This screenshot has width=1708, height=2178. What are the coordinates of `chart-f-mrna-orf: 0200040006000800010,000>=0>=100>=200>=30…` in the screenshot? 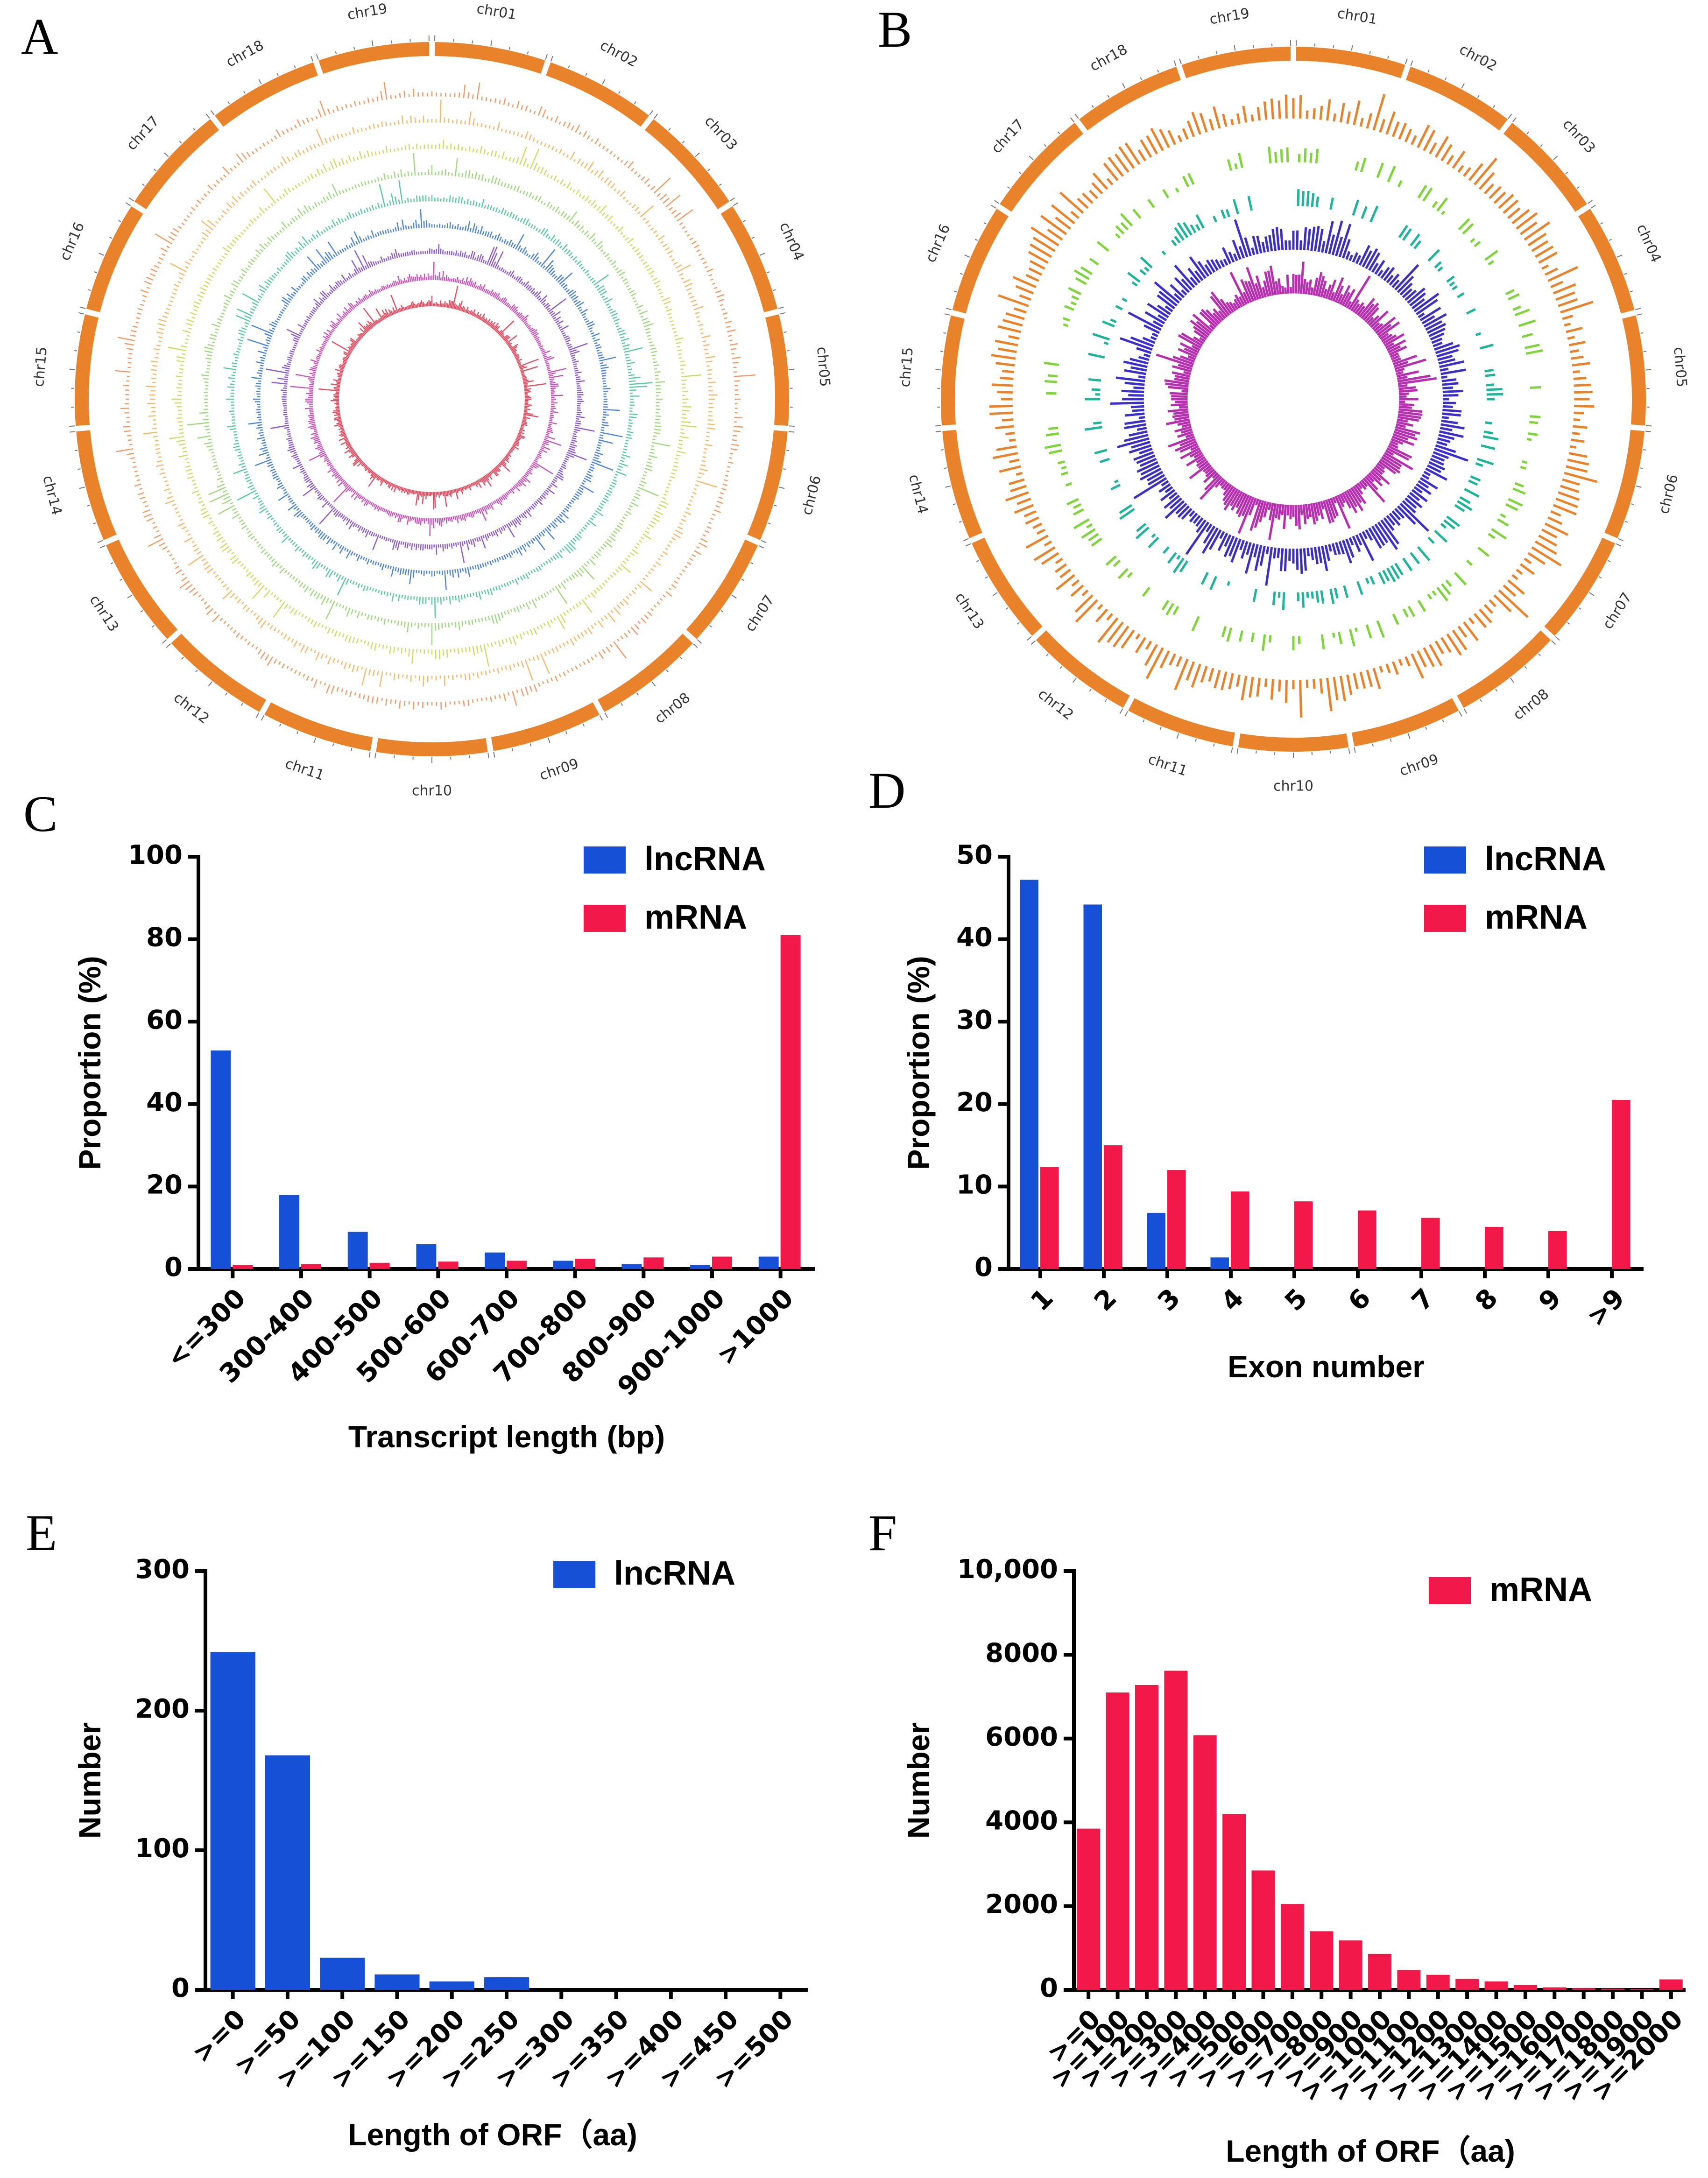 It's located at (1295, 1861).